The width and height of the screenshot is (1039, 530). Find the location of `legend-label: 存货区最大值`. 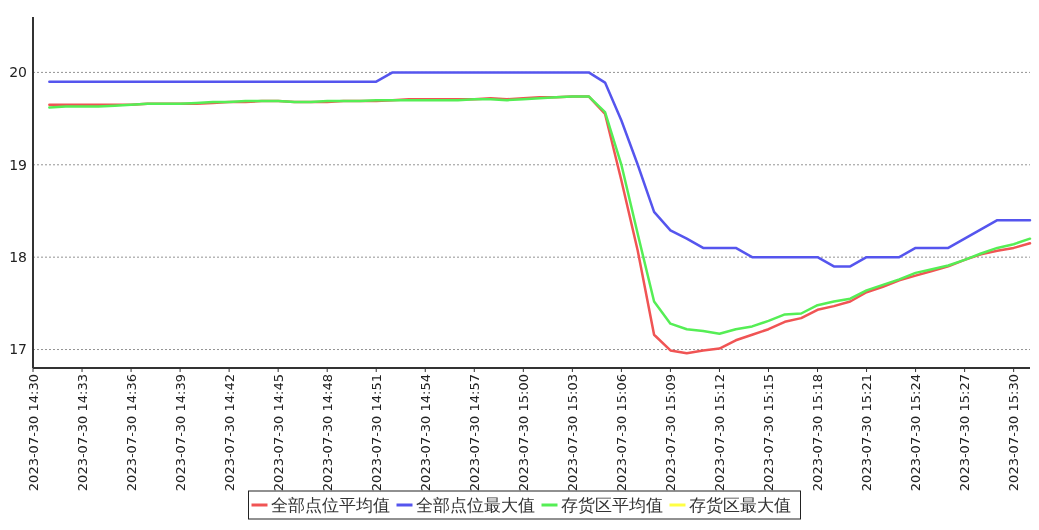

legend-label: 存货区最大值 is located at coordinates (739, 504).